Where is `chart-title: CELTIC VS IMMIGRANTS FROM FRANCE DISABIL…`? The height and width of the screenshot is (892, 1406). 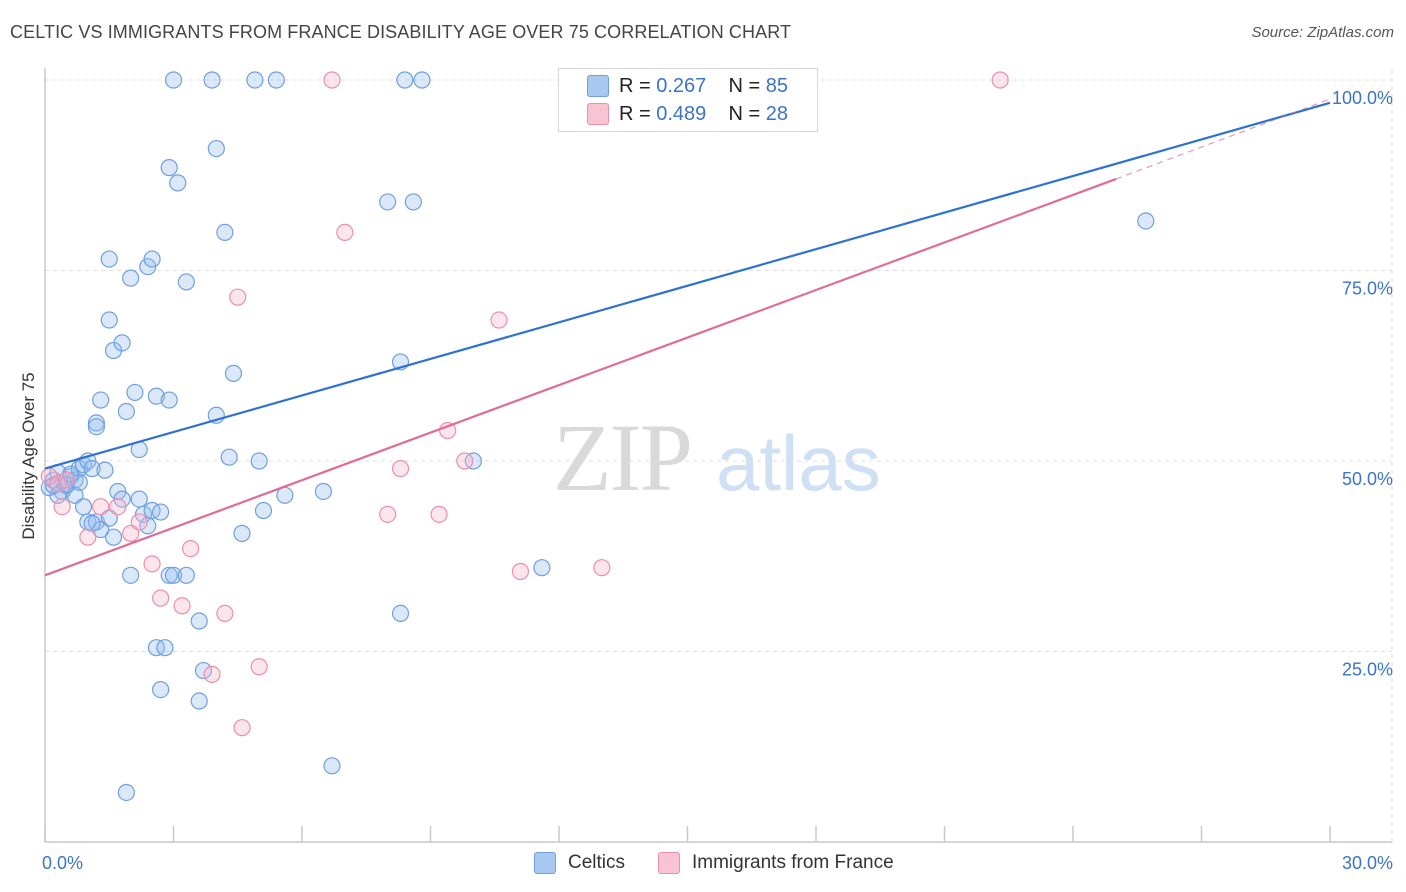
chart-title: CELTIC VS IMMIGRANTS FROM FRANCE DISABIL… is located at coordinates (401, 32).